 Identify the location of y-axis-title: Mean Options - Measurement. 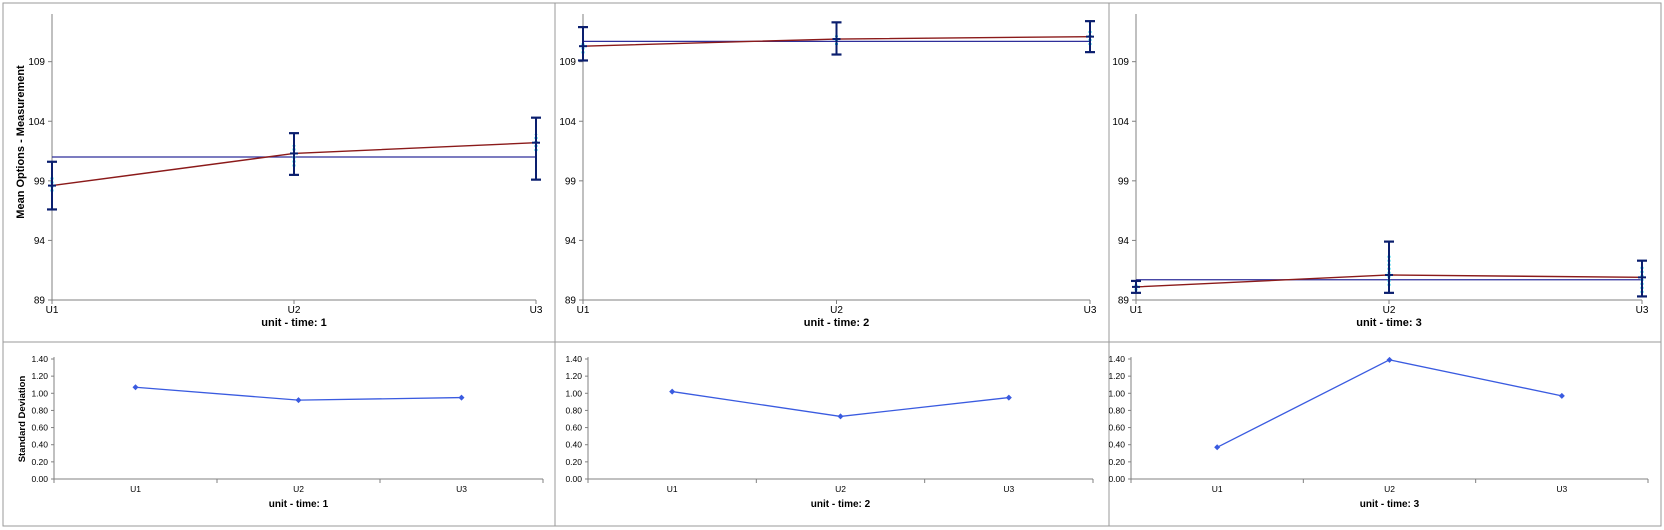
(21, 142).